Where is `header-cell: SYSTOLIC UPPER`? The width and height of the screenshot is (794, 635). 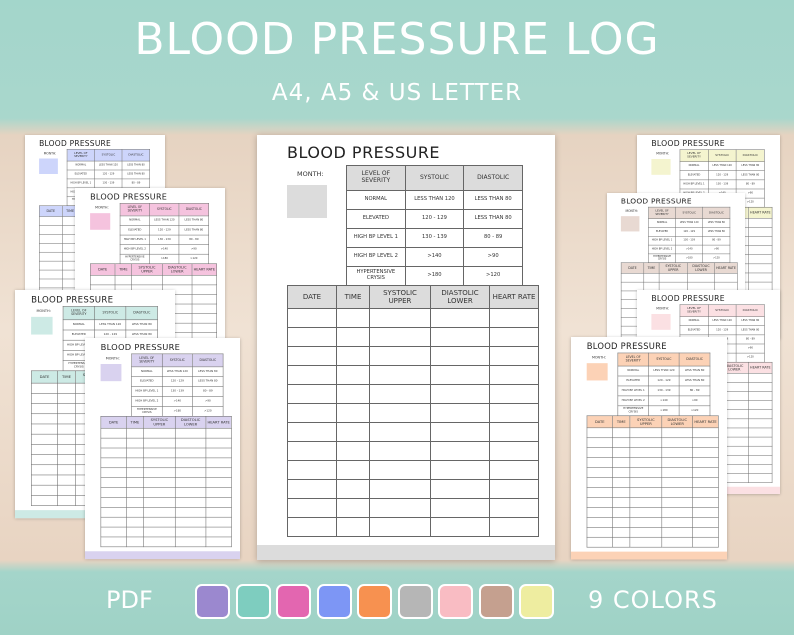 header-cell: SYSTOLIC UPPER is located at coordinates (159, 422).